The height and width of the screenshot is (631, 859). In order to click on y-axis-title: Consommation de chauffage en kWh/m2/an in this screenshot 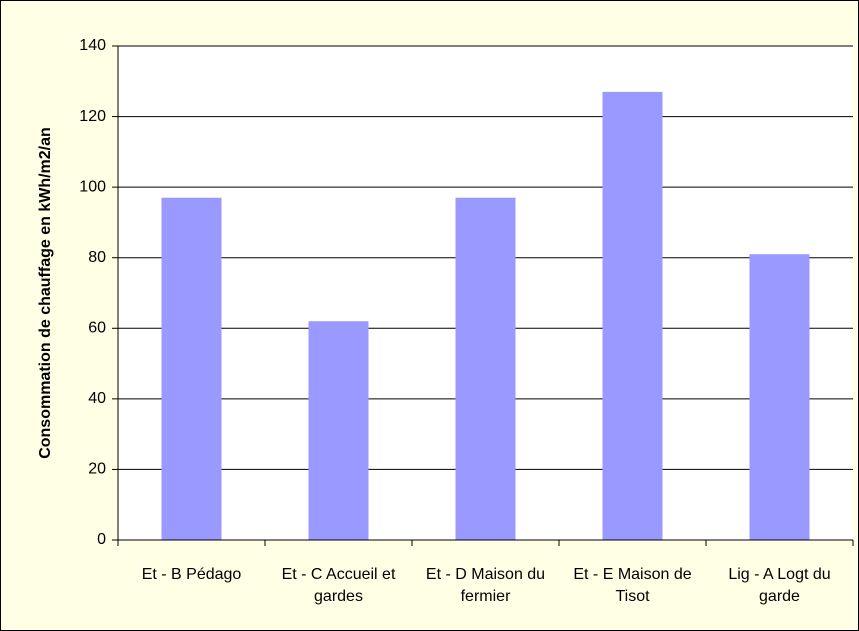, I will do `click(45, 293)`.